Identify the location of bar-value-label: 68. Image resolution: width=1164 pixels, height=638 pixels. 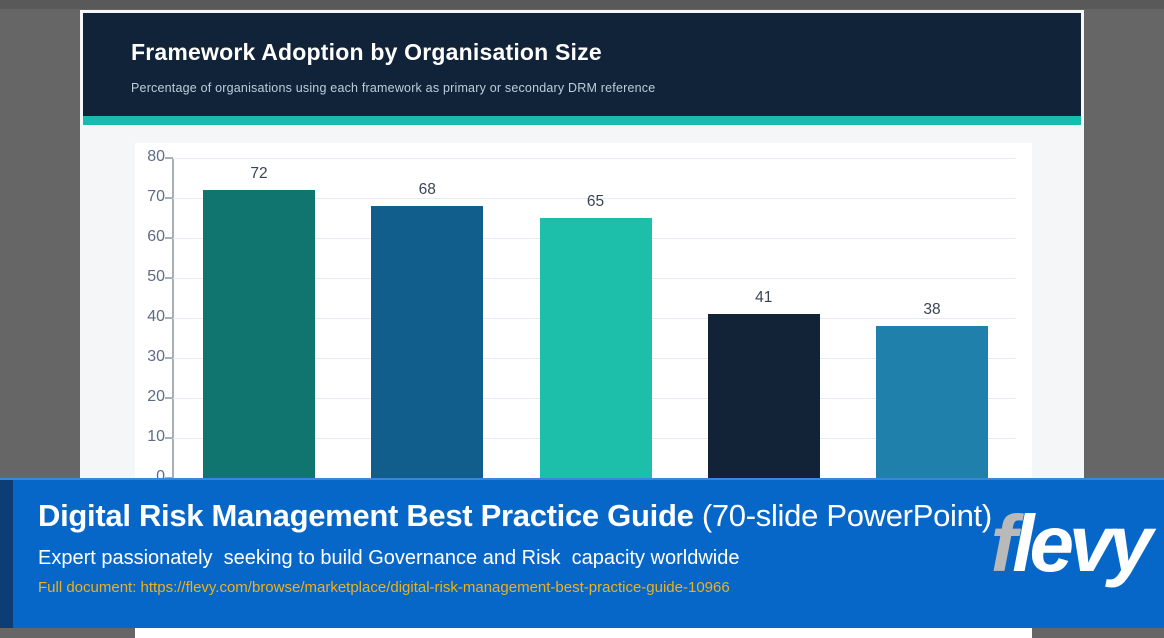
(427, 189).